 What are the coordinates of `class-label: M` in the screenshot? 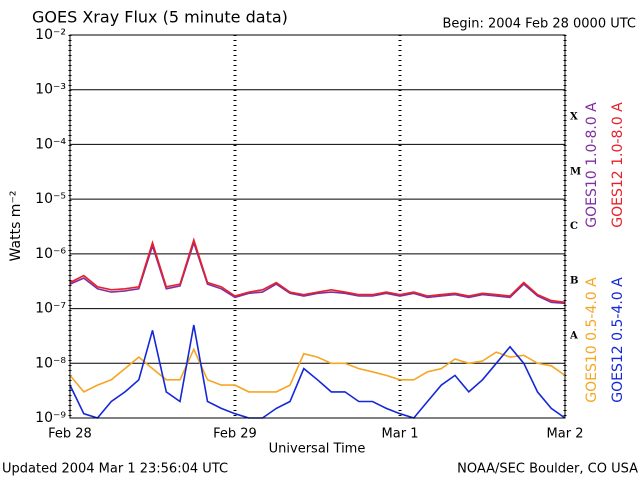 It's located at (575, 171).